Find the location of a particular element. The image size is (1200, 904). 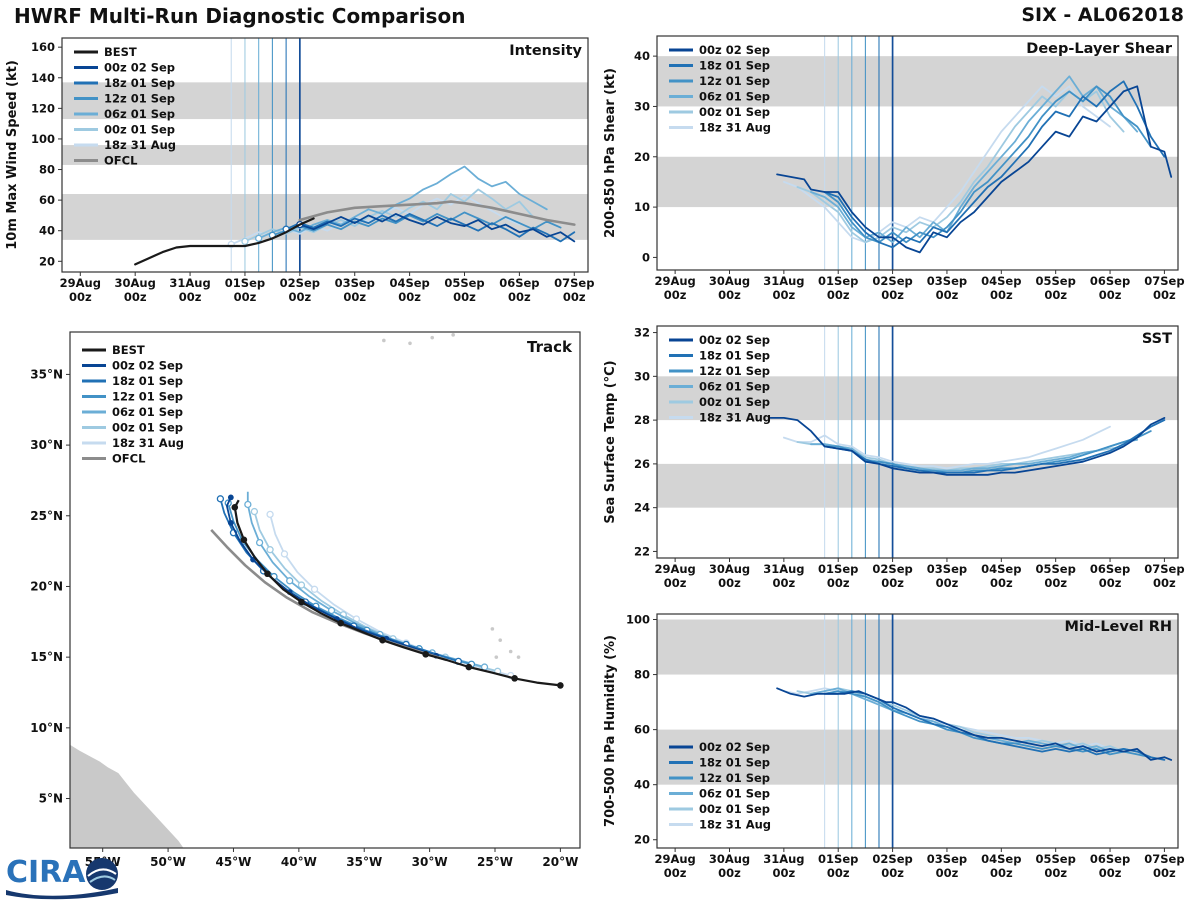

svg-text: 5°N is located at coordinates (51, 799).